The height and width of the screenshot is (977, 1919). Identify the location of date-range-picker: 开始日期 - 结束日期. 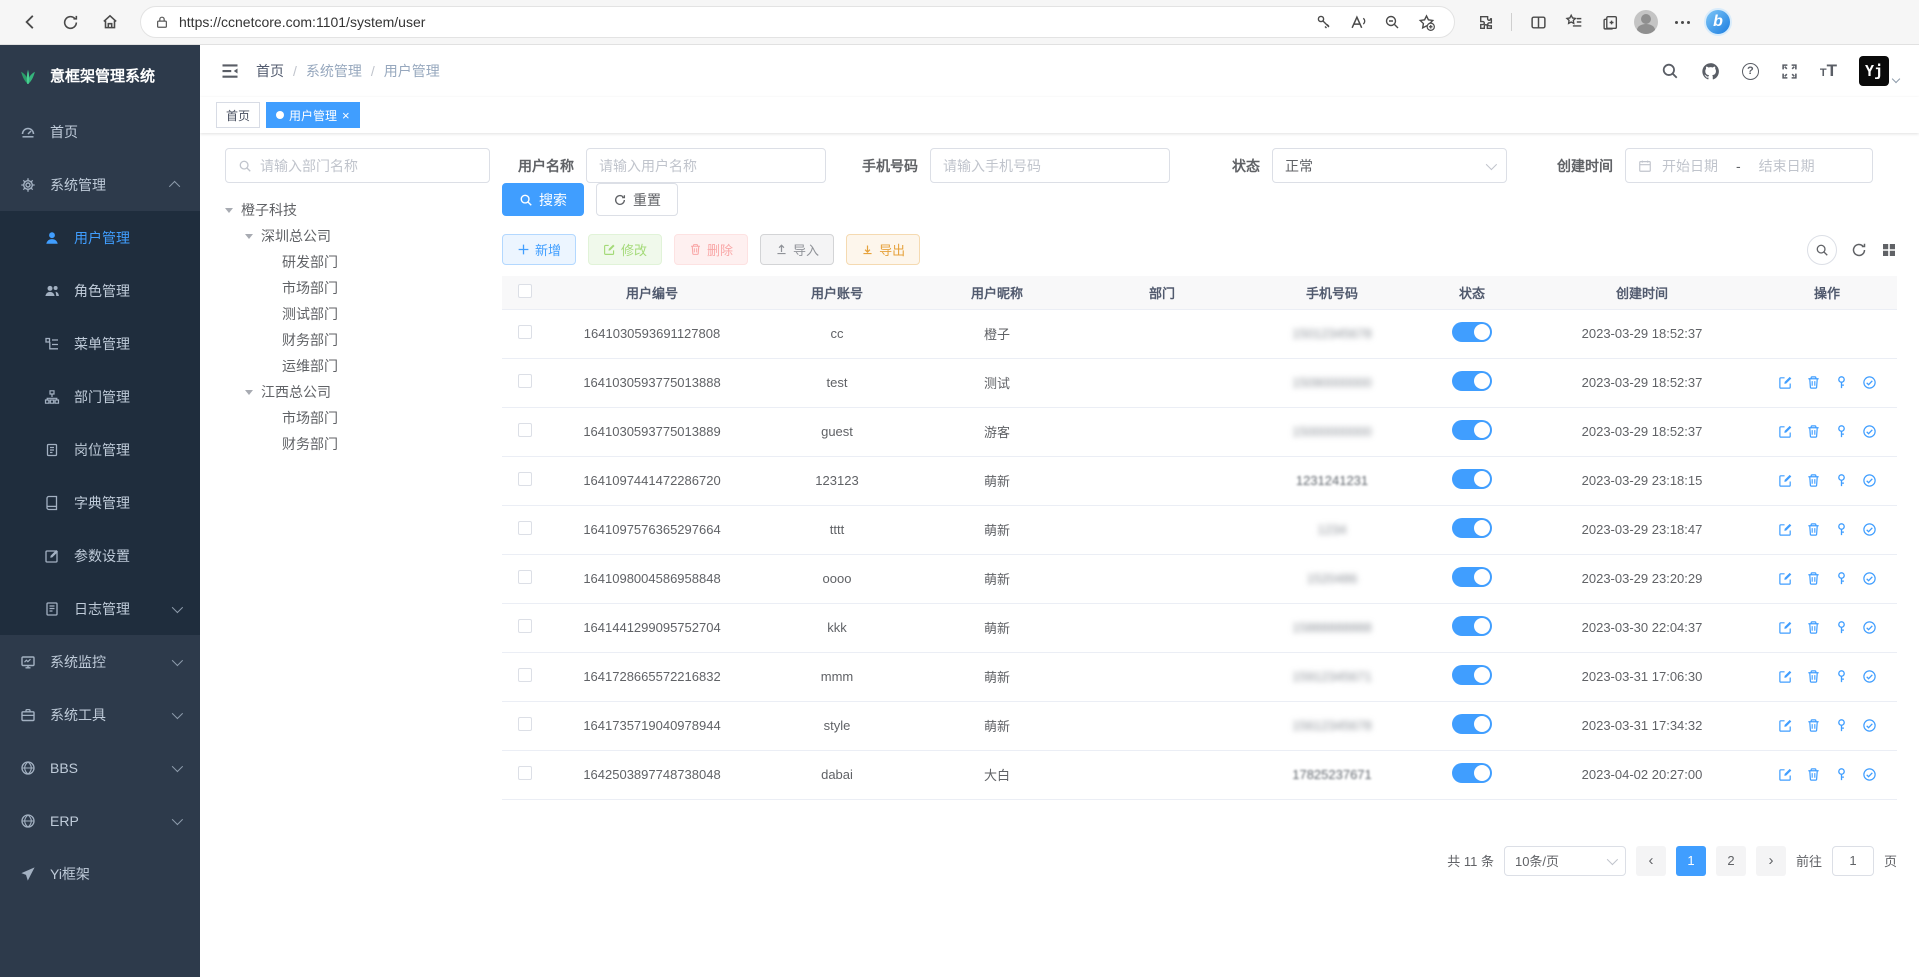
(1749, 165).